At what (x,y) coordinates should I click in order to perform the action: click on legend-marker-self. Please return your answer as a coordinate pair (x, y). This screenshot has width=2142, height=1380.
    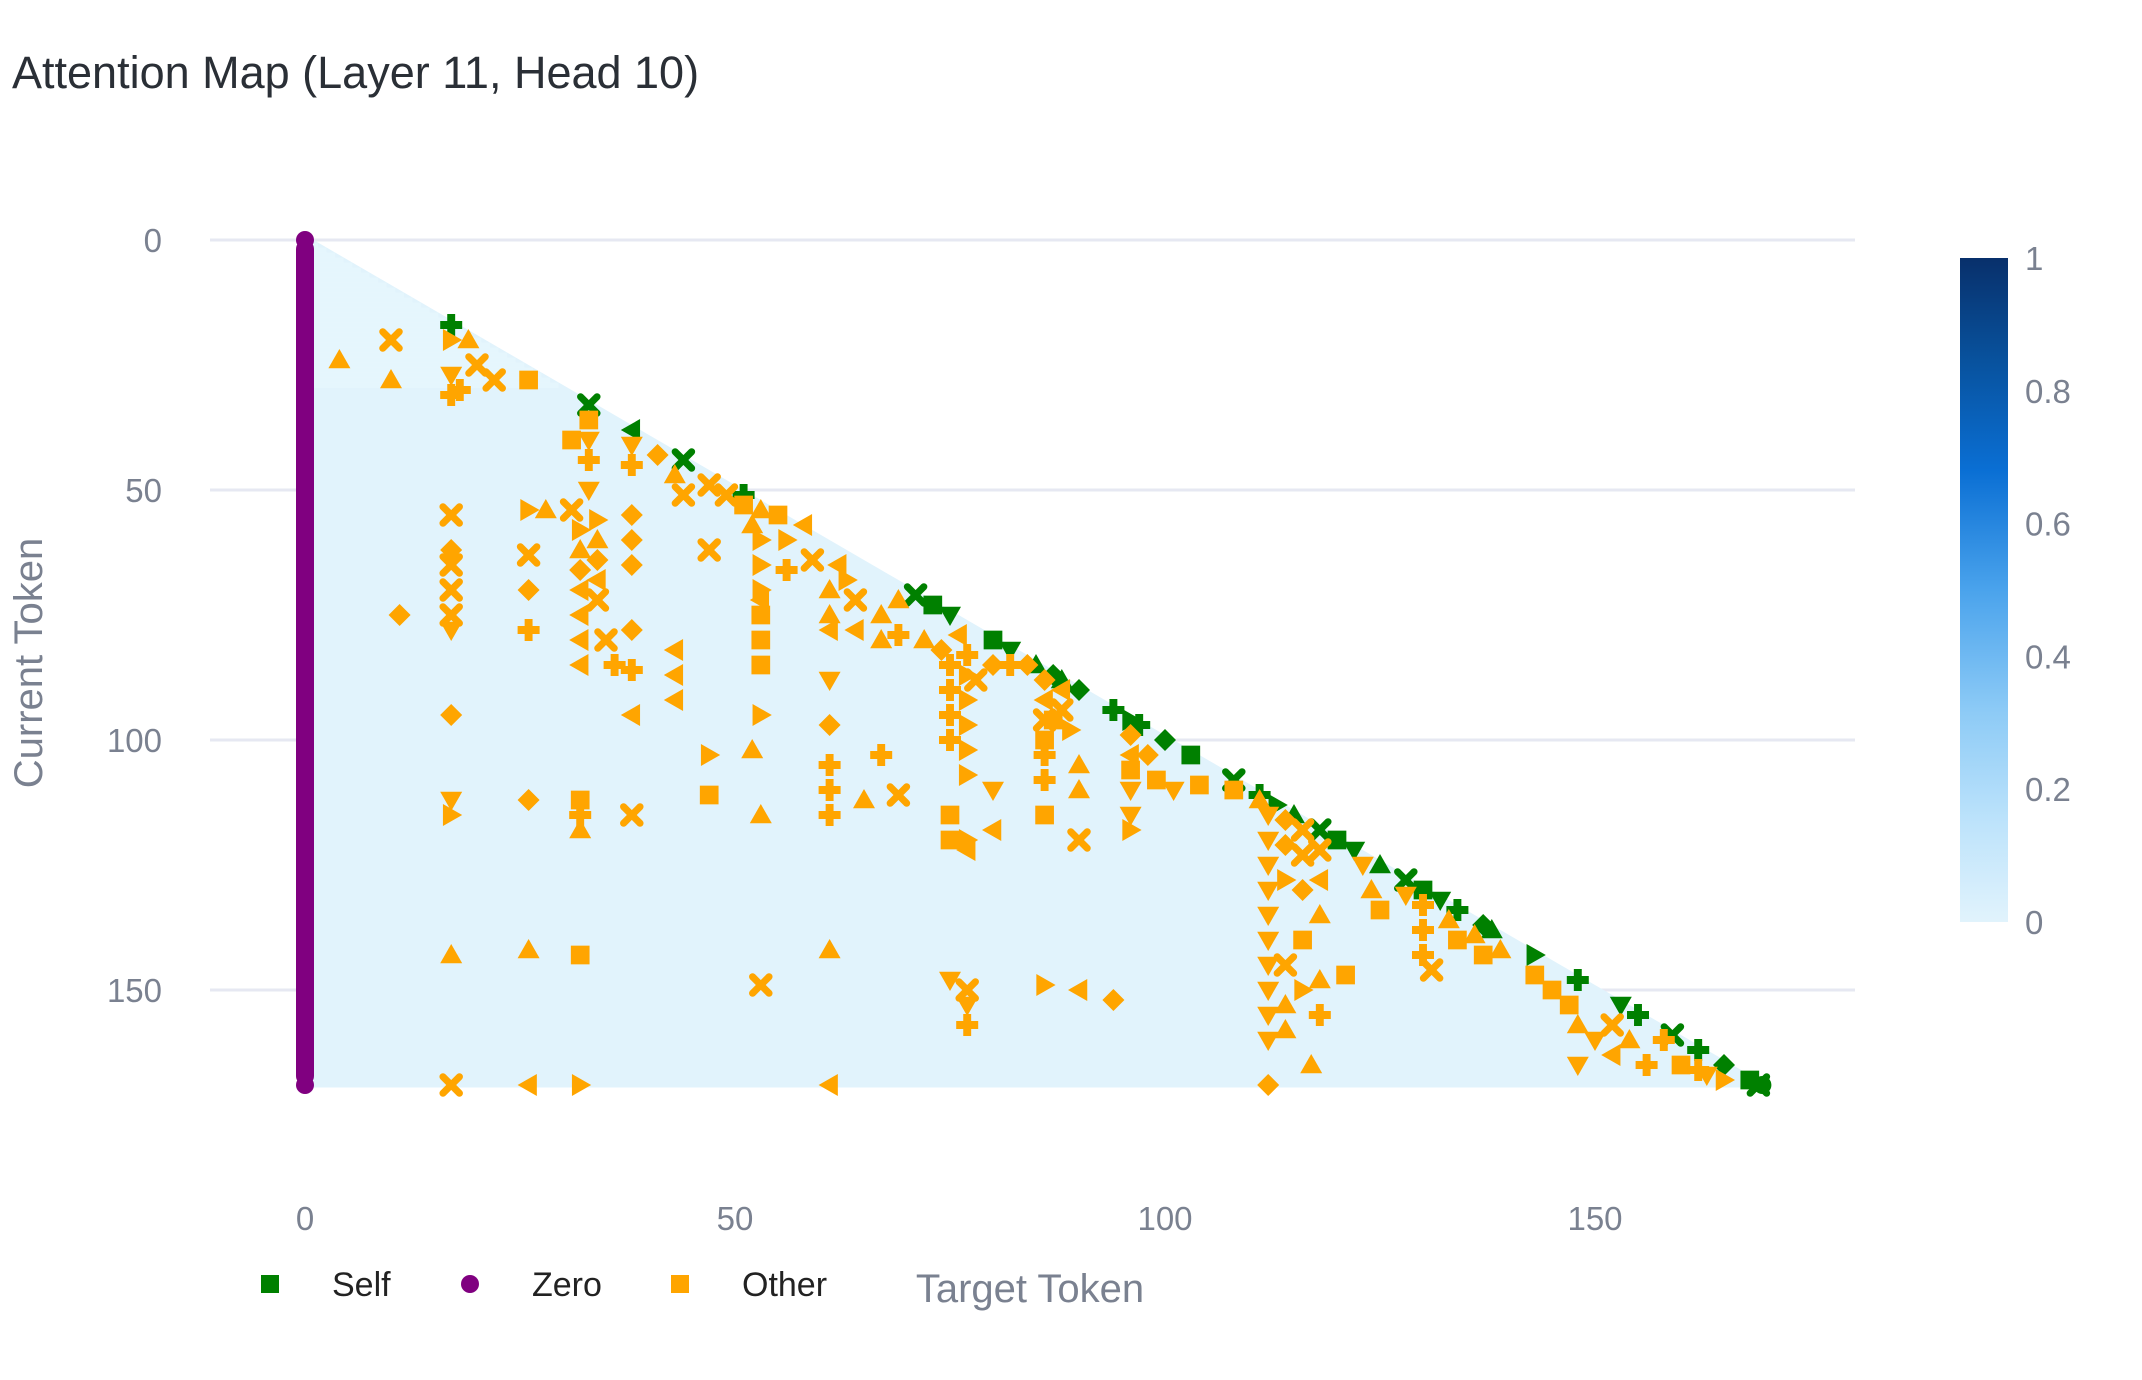
    Looking at the image, I should click on (270, 1284).